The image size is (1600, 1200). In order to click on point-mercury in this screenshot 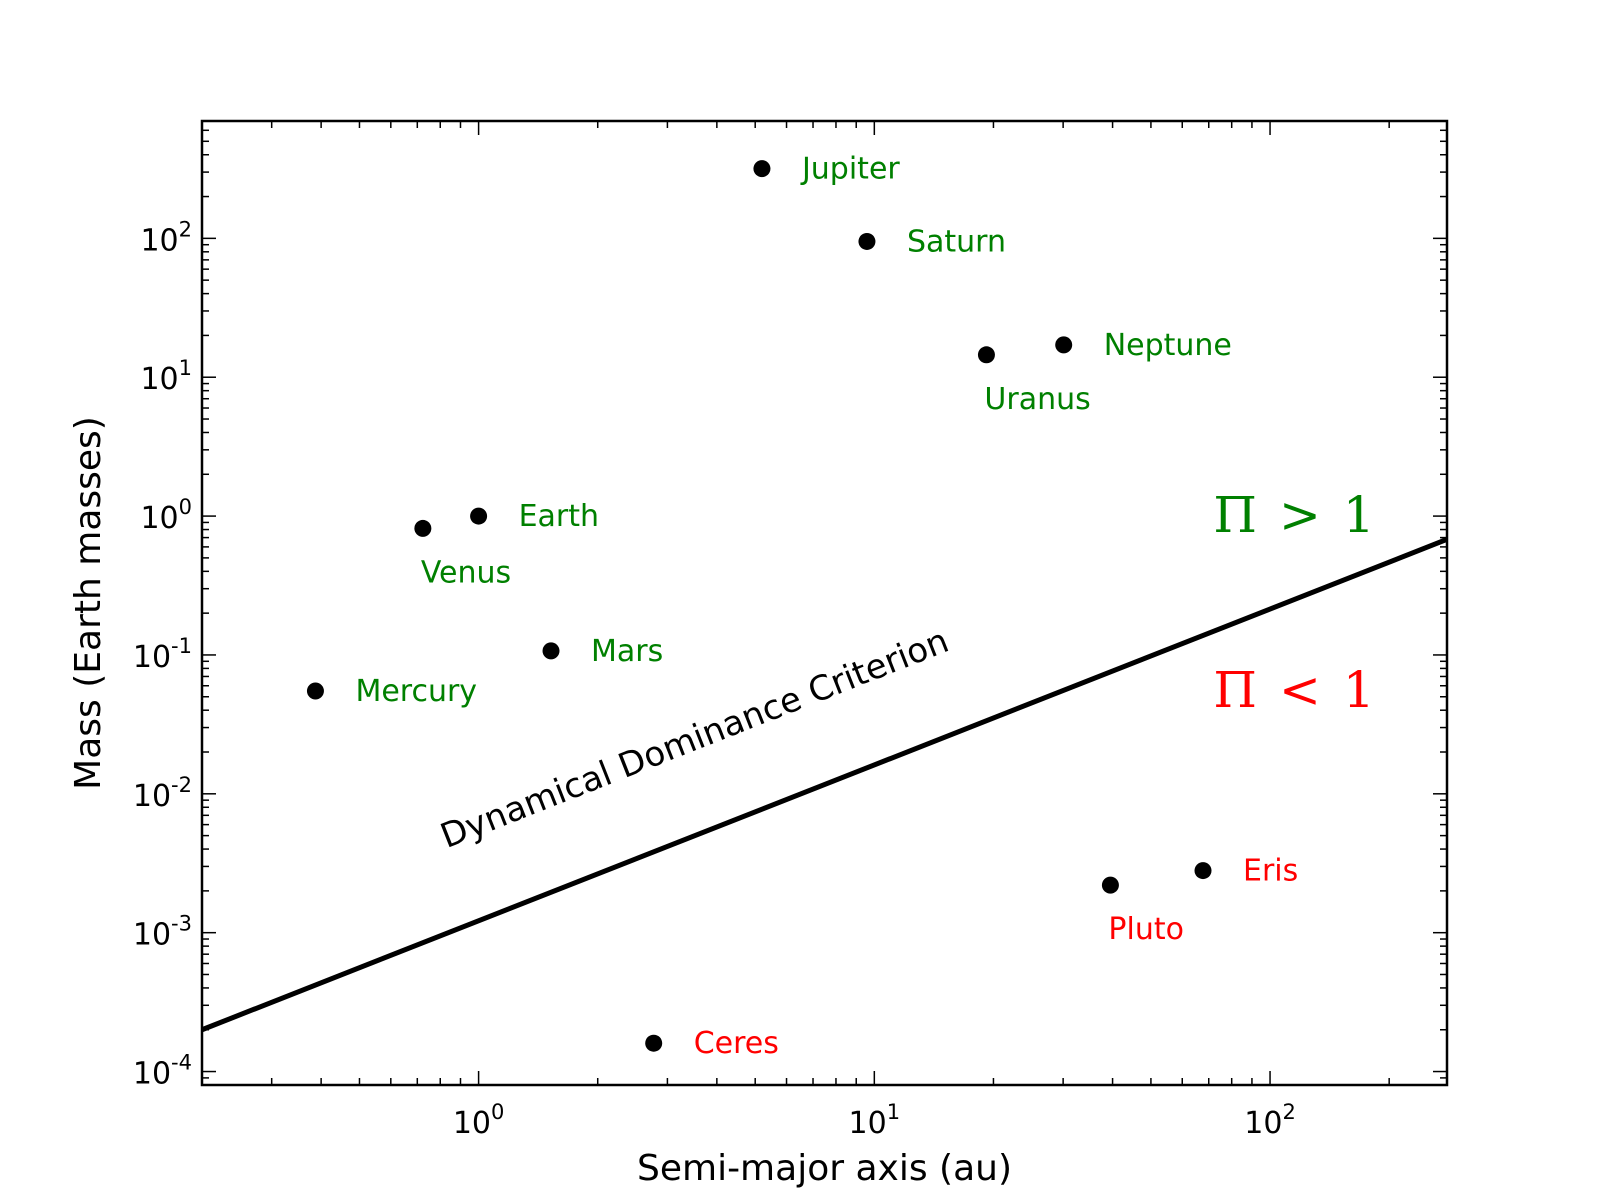, I will do `click(315, 691)`.